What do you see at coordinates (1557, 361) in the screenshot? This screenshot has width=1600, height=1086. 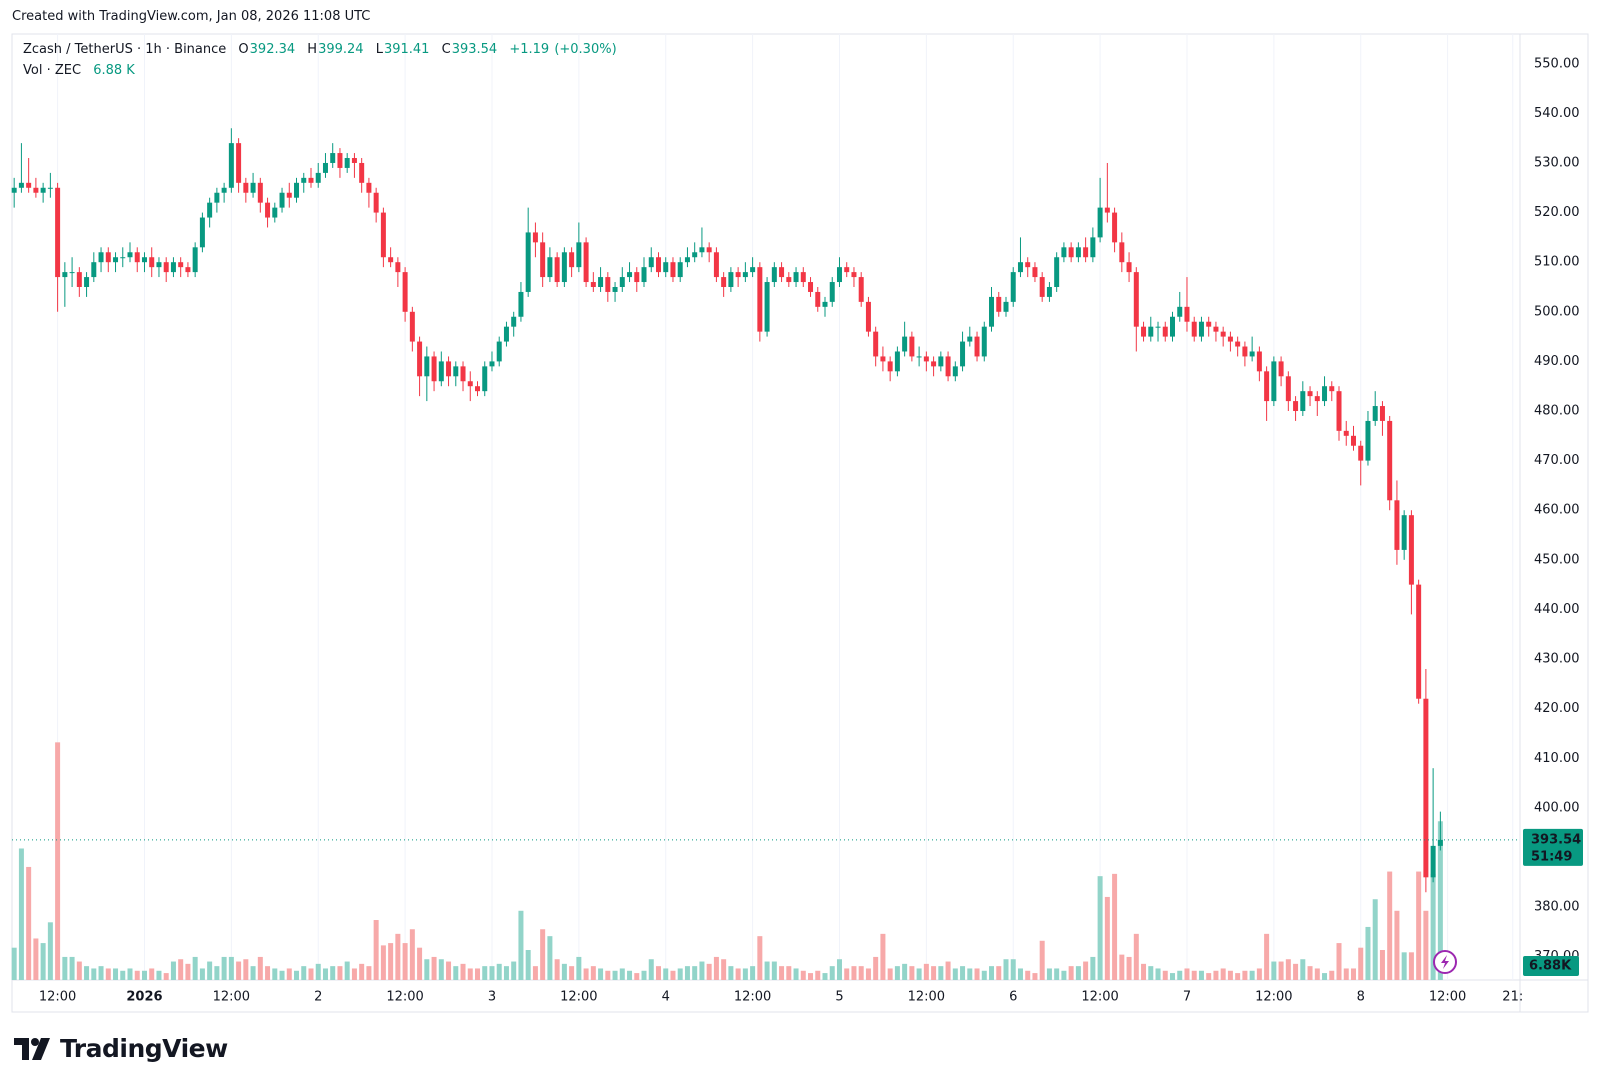 I see `y-tick-label: 490.00` at bounding box center [1557, 361].